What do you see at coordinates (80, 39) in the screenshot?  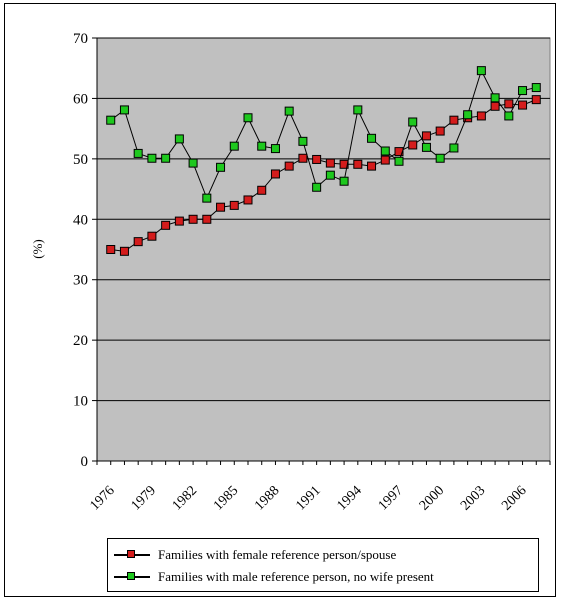 I see `y-tick-label: 70` at bounding box center [80, 39].